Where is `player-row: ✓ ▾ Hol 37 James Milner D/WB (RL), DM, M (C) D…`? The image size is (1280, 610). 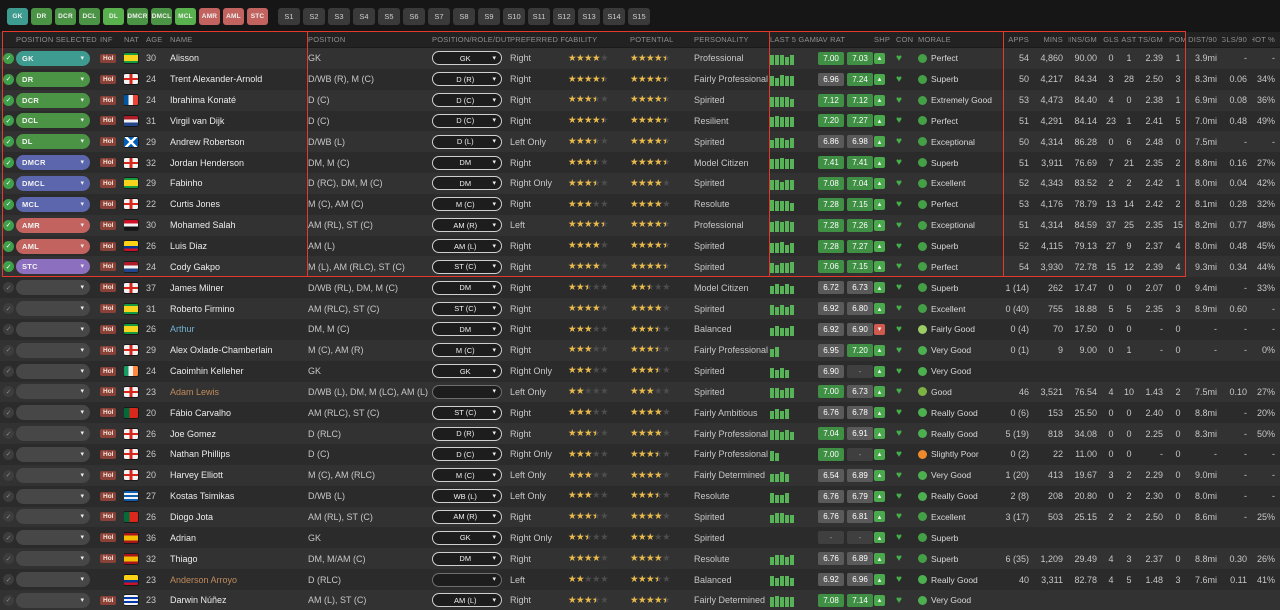
player-row: ✓ ▾ Hol 37 James Milner D/WB (RL), DM, M (C) D… is located at coordinates (640, 288).